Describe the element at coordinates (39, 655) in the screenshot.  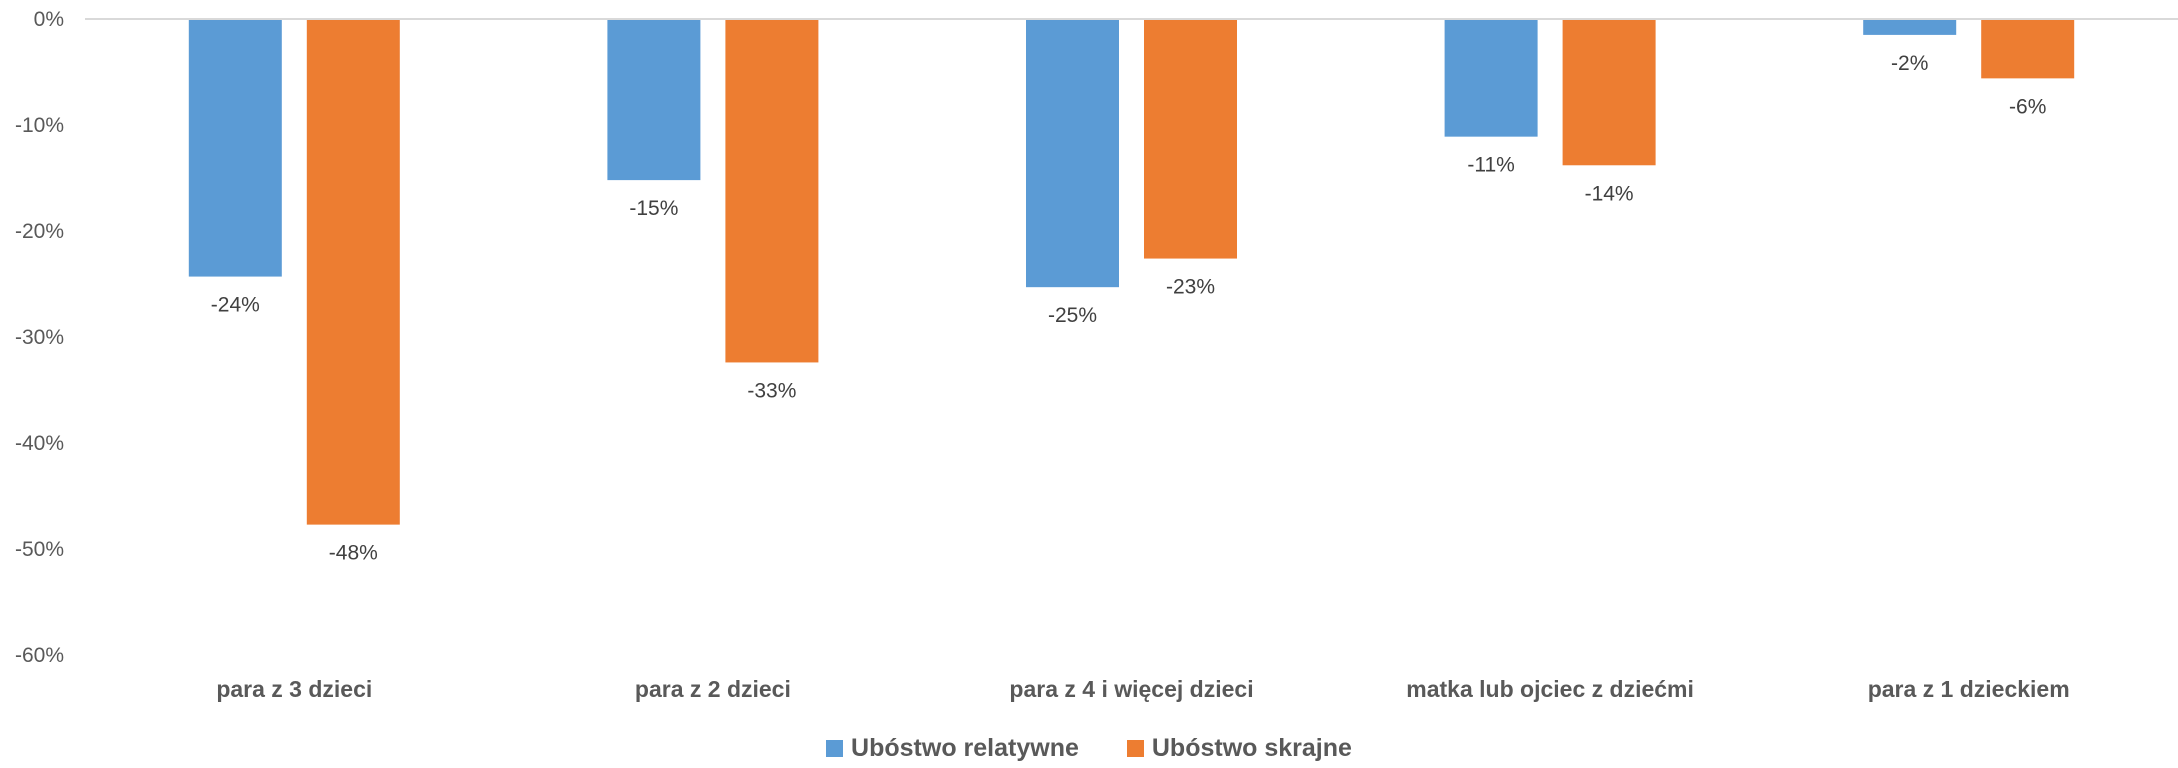
I see `y-tick-label: -60%` at that location.